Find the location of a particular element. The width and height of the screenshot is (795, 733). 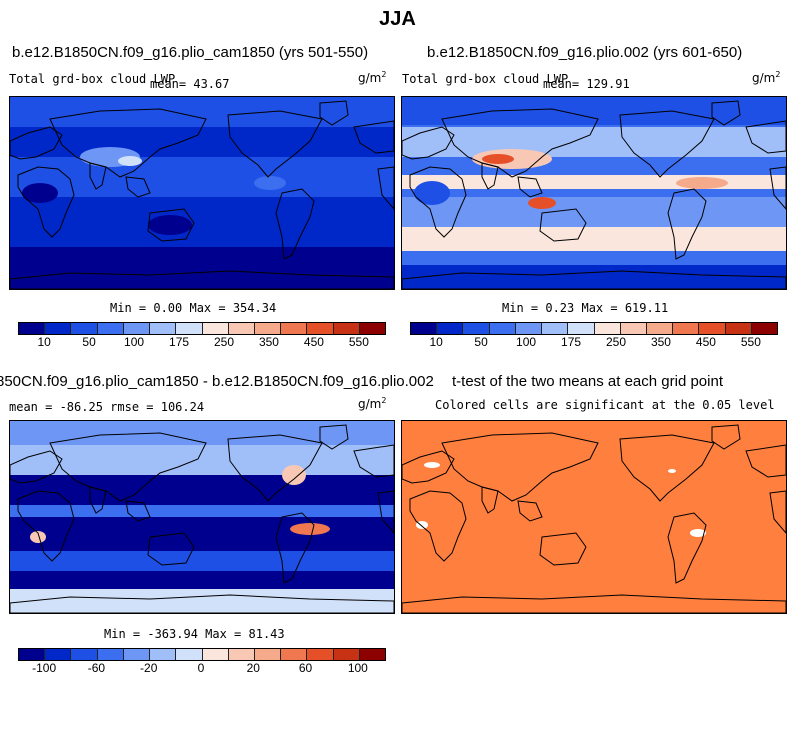

panel-1-variable-label: Total grd-box cloud LWP is located at coordinates (92, 79).